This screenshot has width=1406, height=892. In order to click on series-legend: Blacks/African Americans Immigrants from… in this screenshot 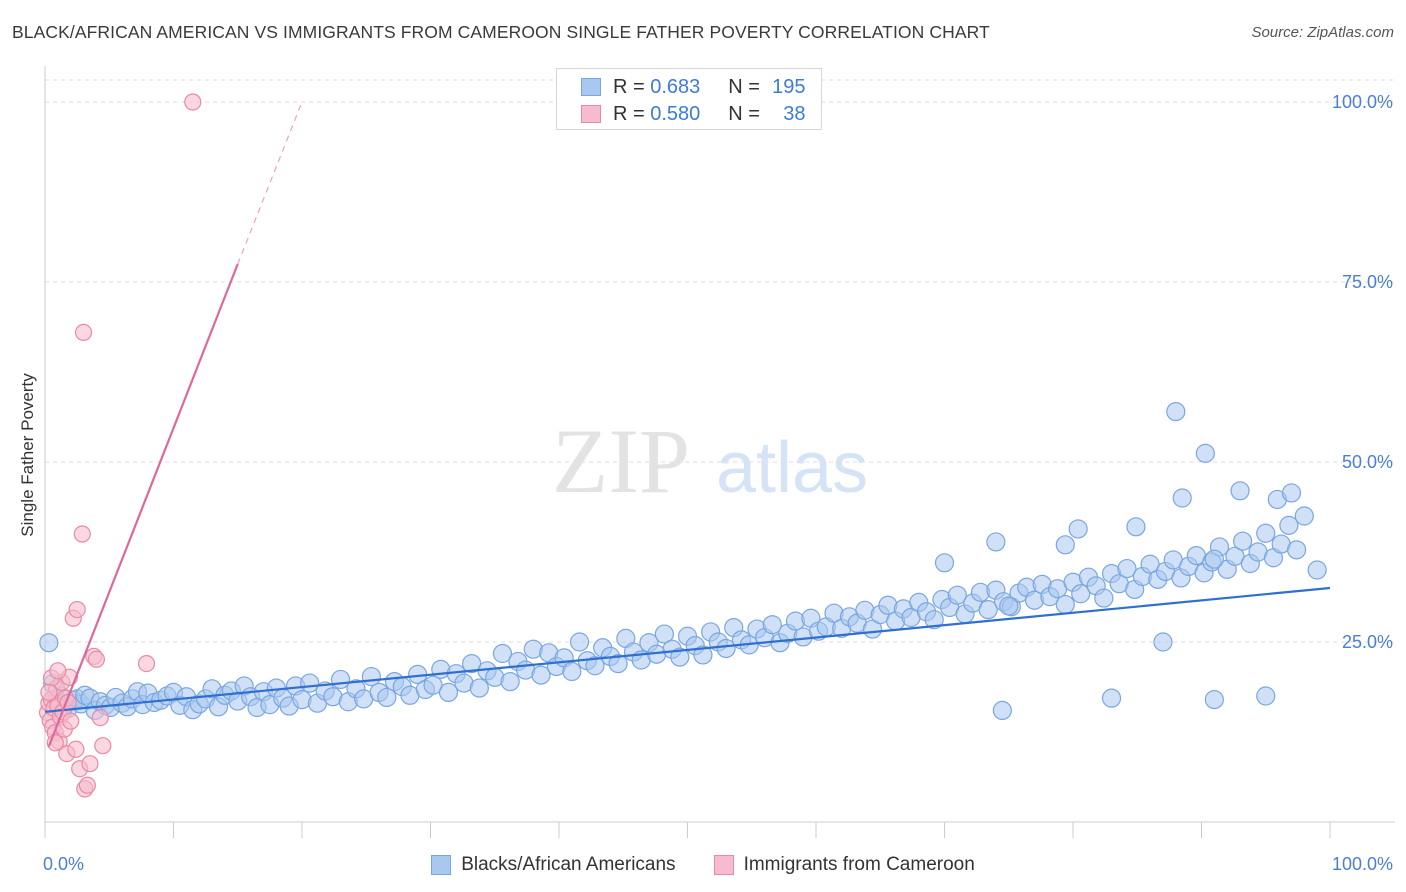, I will do `click(703, 865)`.